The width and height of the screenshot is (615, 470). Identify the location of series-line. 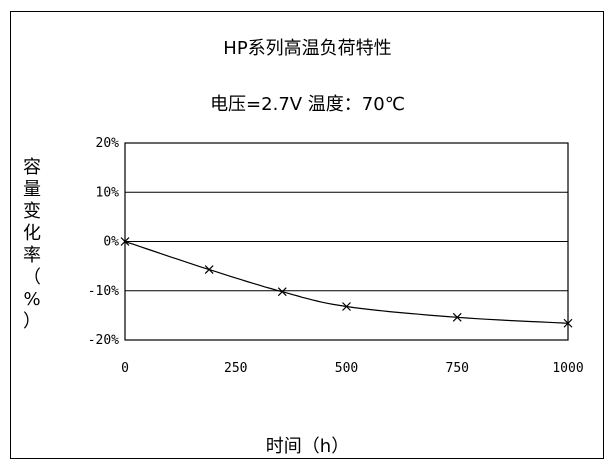
(346, 282).